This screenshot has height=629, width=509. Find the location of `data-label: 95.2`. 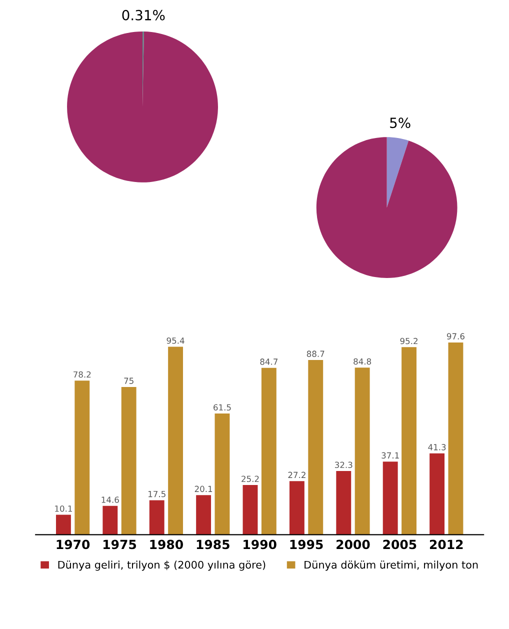

data-label: 95.2 is located at coordinates (409, 341).